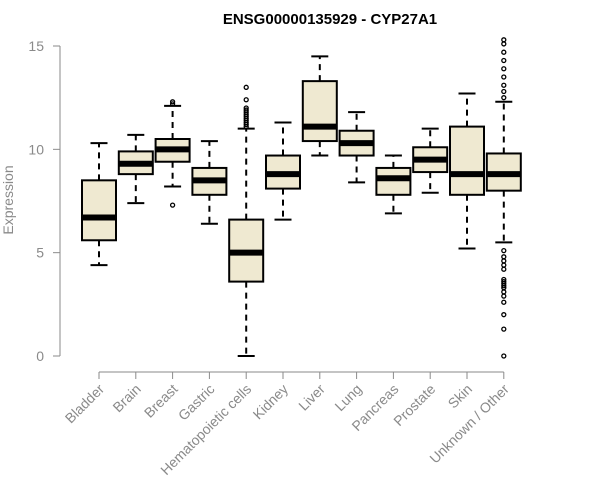 The height and width of the screenshot is (500, 600). I want to click on x-tick-label: Prostate, so click(414, 405).